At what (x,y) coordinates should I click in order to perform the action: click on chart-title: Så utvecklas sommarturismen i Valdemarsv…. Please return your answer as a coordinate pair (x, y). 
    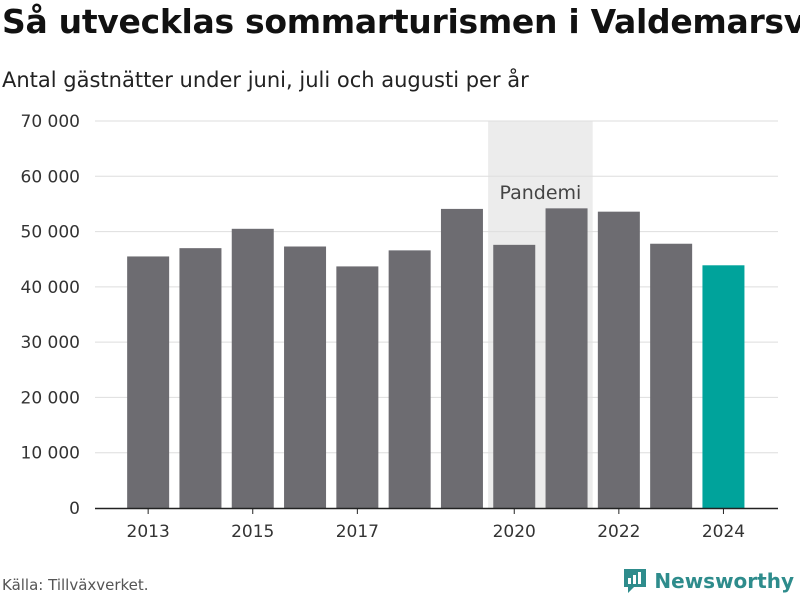
    Looking at the image, I should click on (401, 21).